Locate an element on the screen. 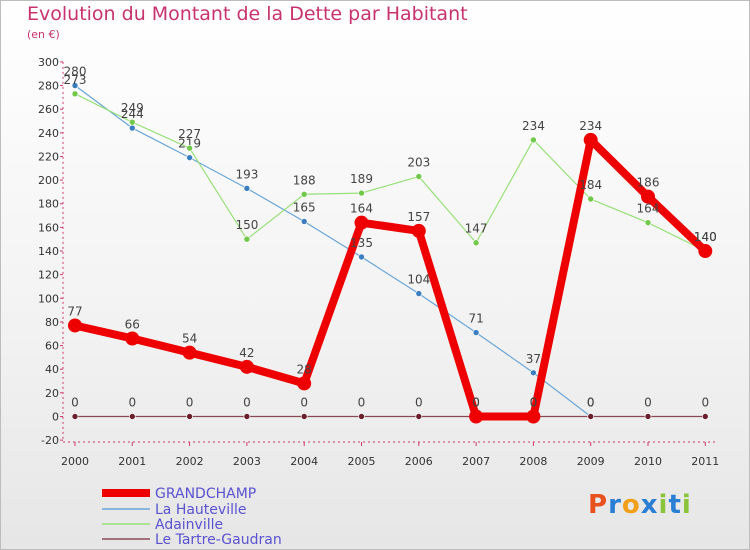  data-label-la-hauteville: 219 is located at coordinates (189, 144).